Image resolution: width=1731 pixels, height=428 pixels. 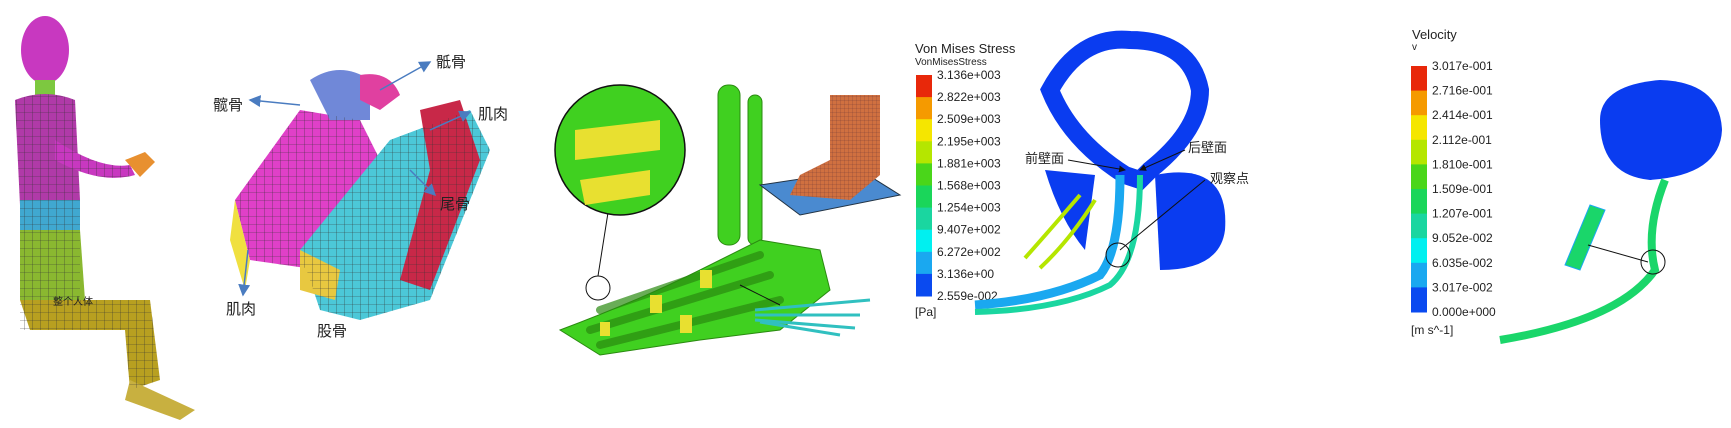 I want to click on pelvis-model: 髋骨 骶骨 肌肉 尾骨 肌肉 股骨, so click(x=360, y=196).